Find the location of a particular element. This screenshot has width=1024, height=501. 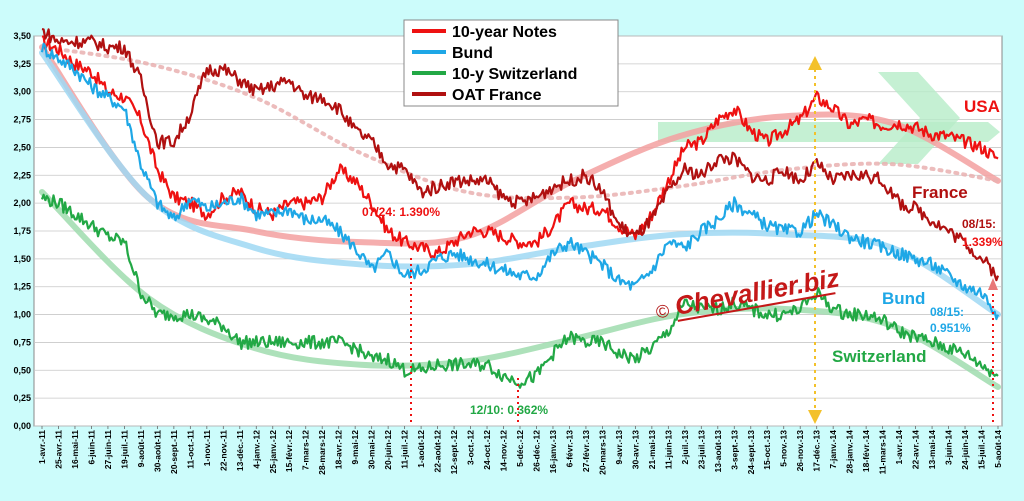

x-tick-label: 20-sept.-11 is located at coordinates (174, 452).